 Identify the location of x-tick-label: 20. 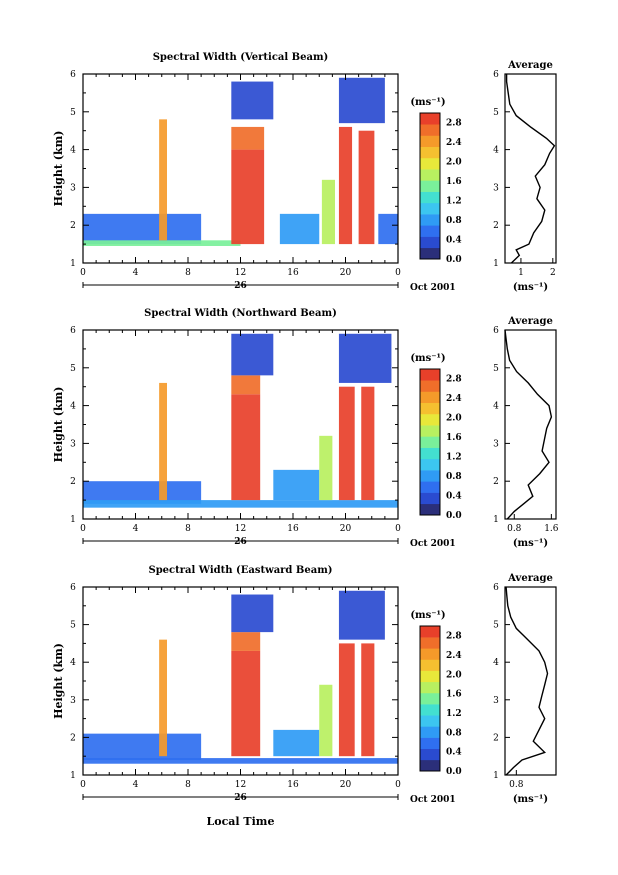
(346, 529).